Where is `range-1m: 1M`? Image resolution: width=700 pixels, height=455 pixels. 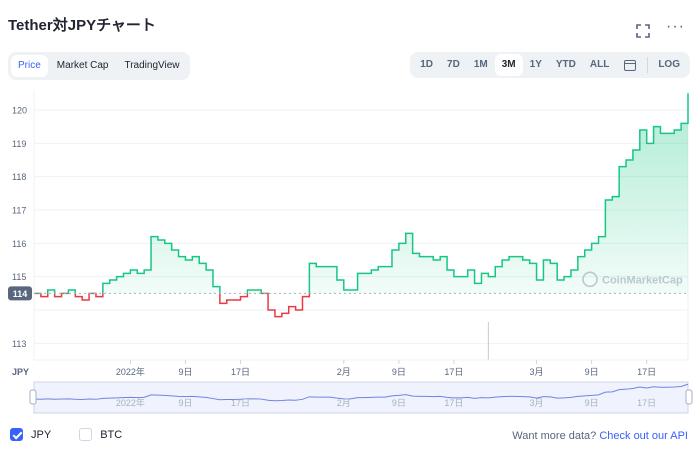
range-1m: 1M is located at coordinates (480, 64).